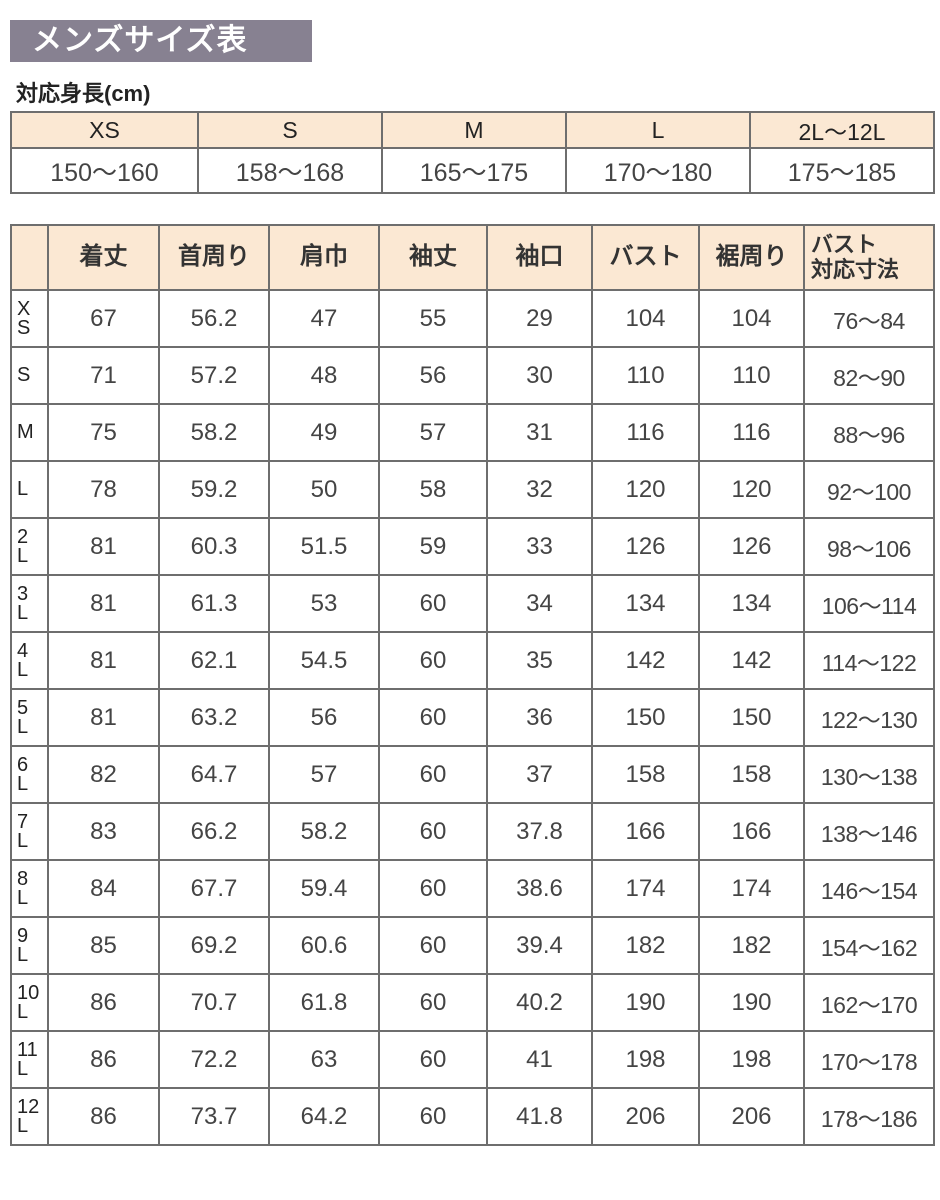  Describe the element at coordinates (539, 1002) in the screenshot. I see `table-cell: 40.2` at that location.